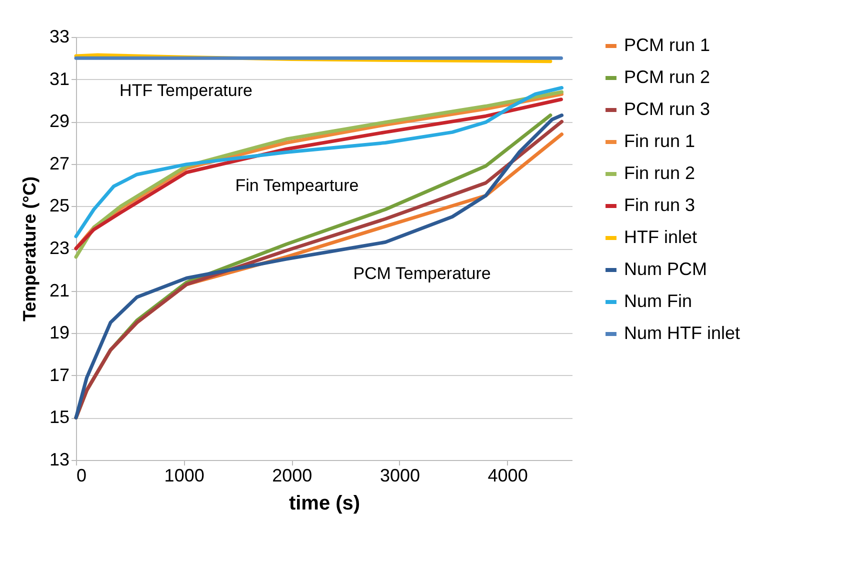 This screenshot has height=570, width=865. Describe the element at coordinates (59, 374) in the screenshot. I see `y-tick-label: 17` at that location.